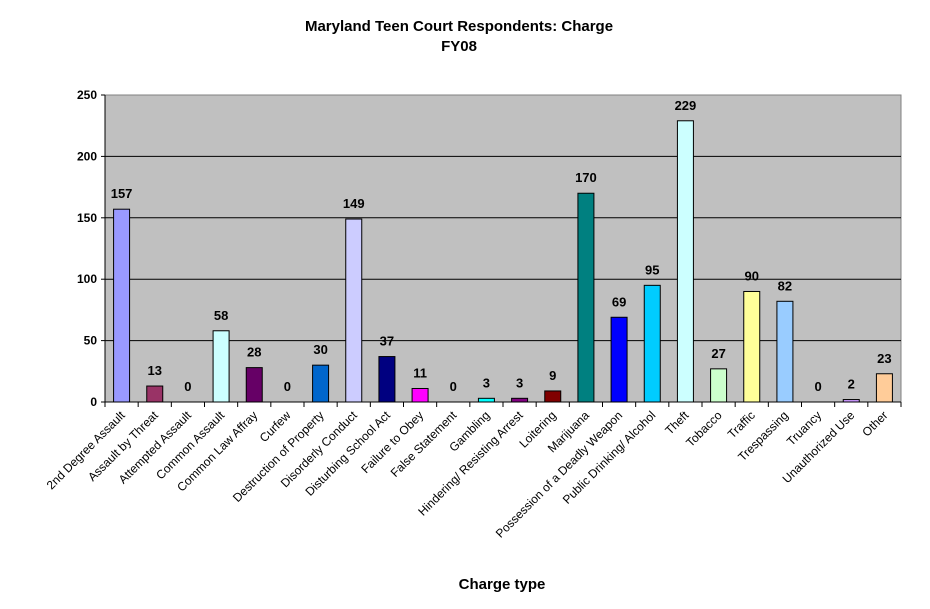  Describe the element at coordinates (884, 358) in the screenshot. I see `data-label: 23` at that location.